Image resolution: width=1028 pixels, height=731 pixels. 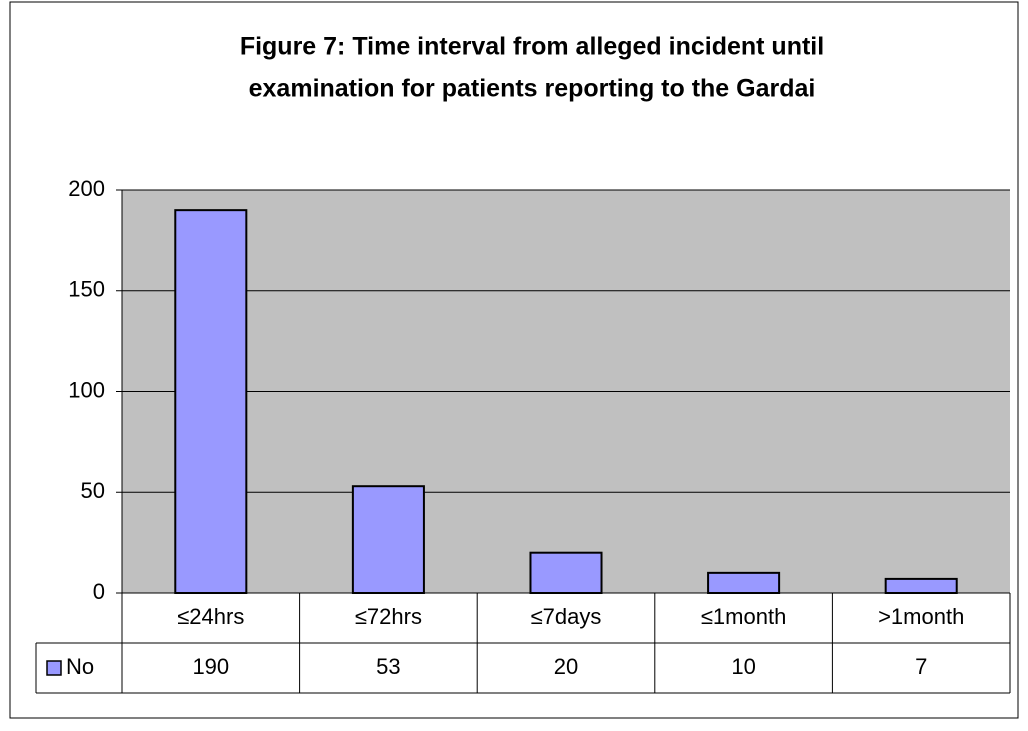 I want to click on y-tick-label: 0, so click(x=99, y=591).